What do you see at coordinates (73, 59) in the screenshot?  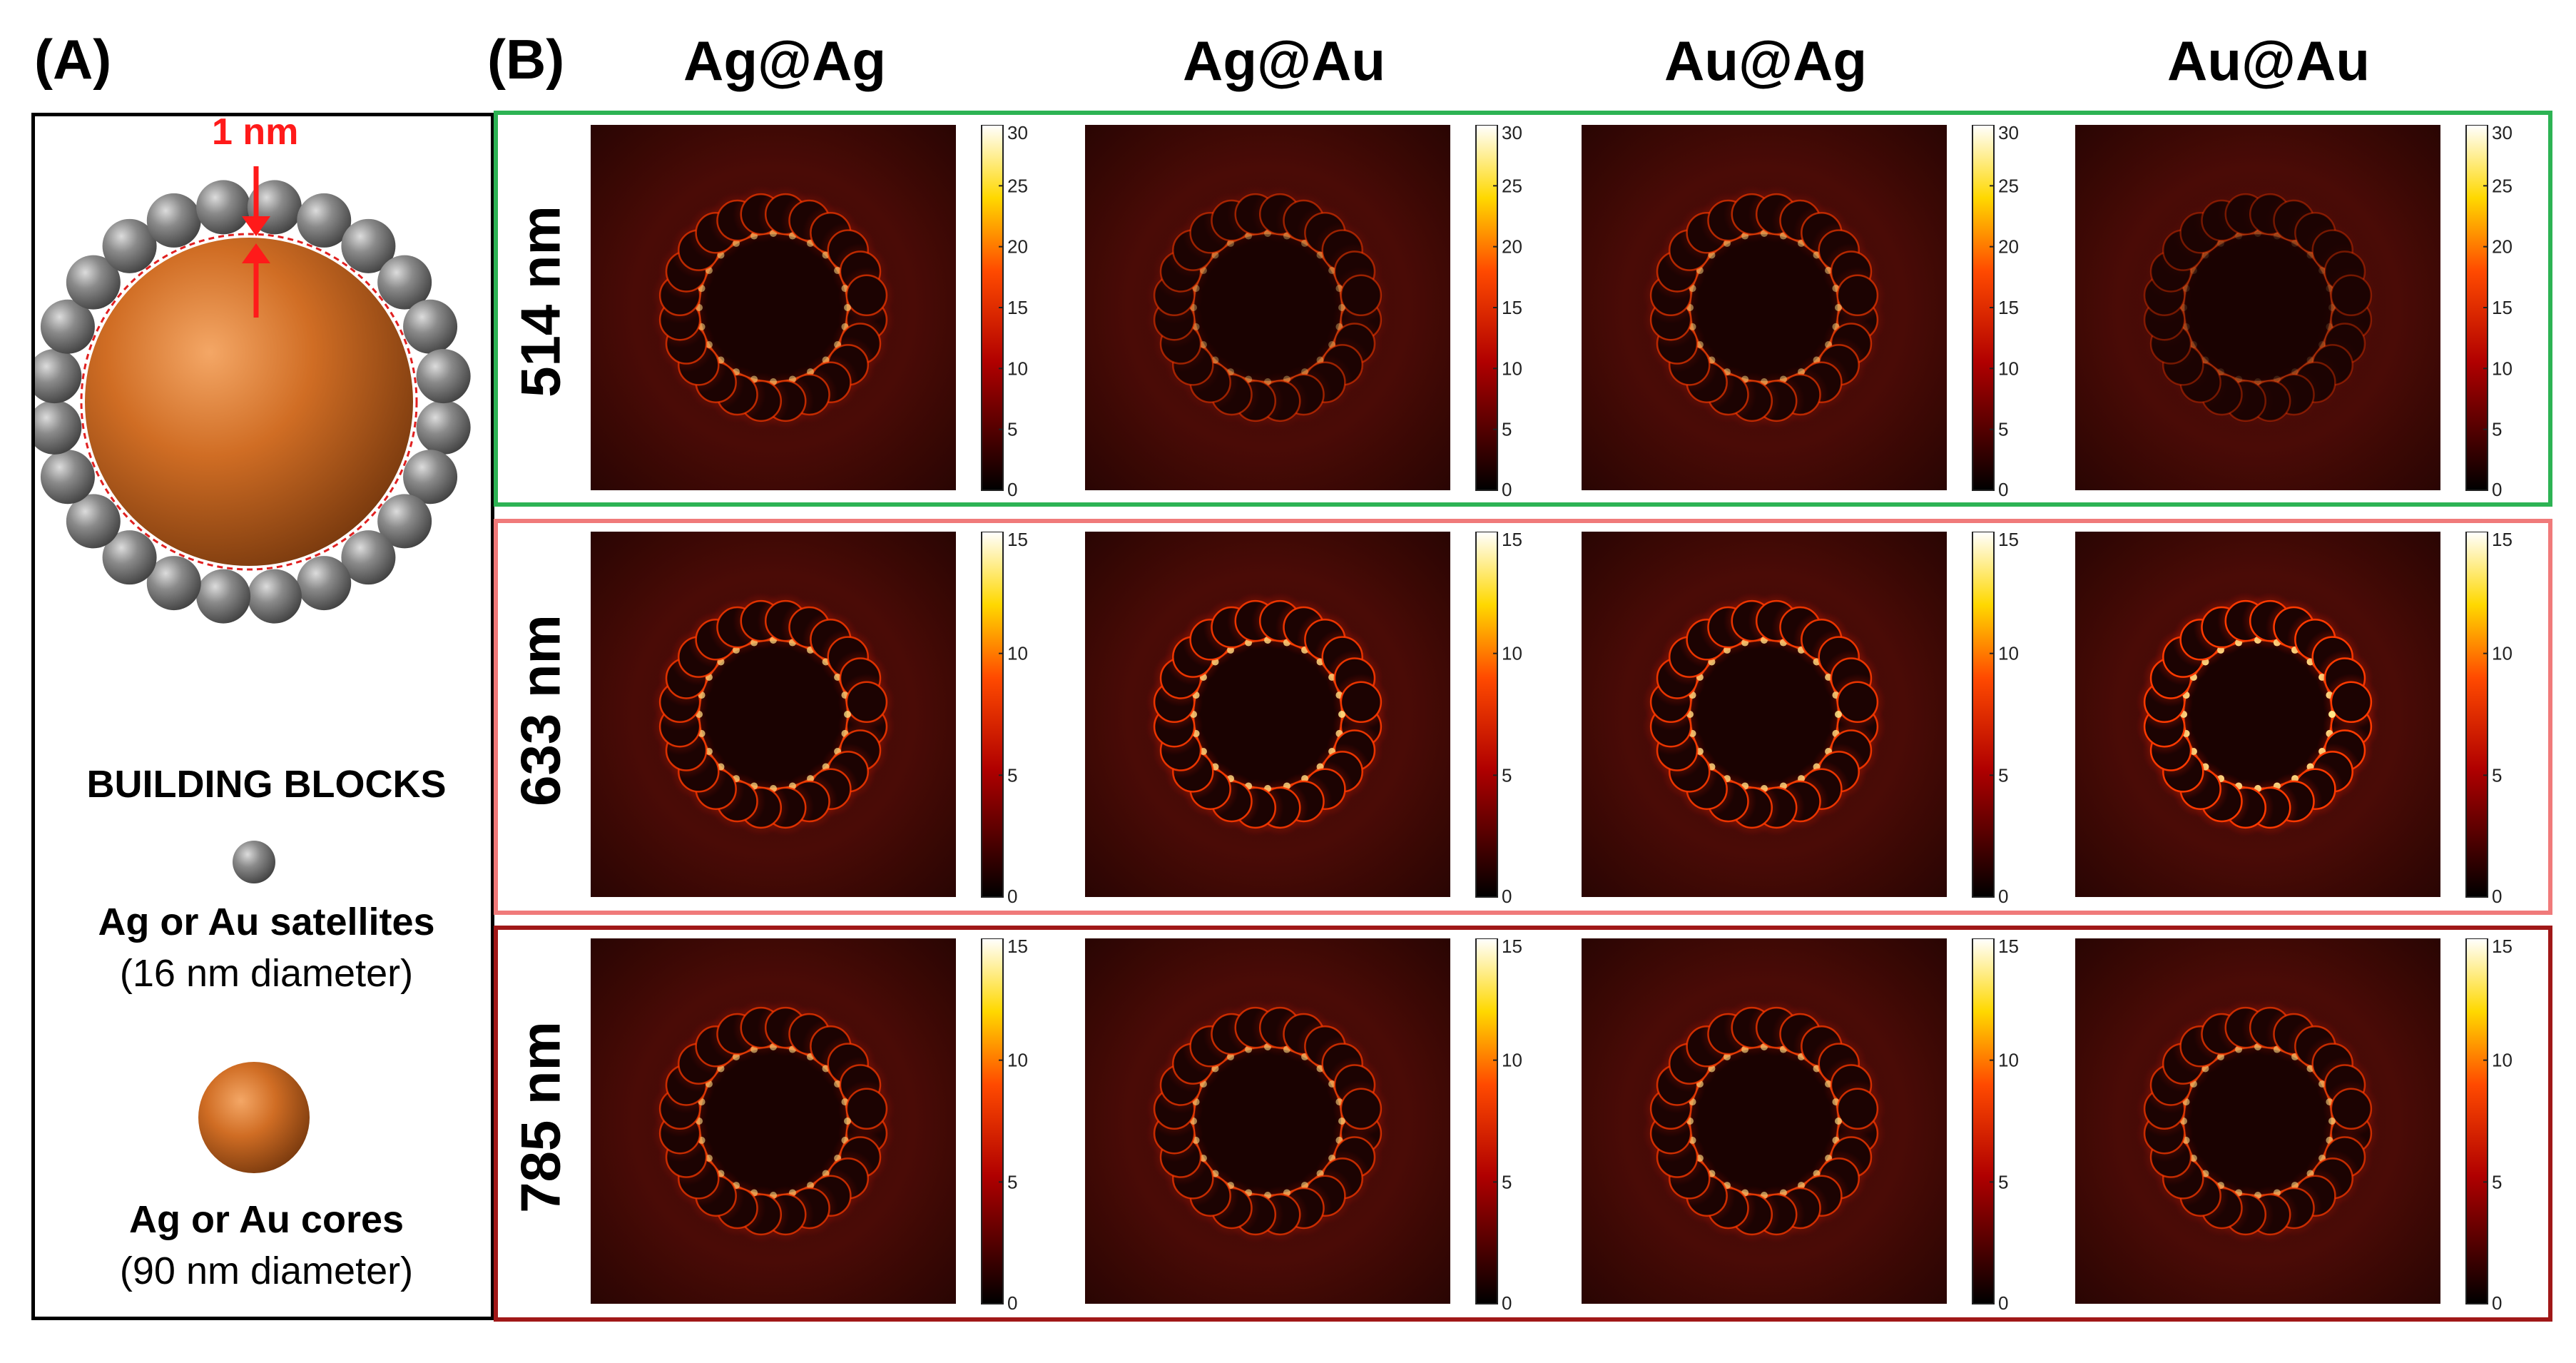 I see `panel-a-label: (A)` at bounding box center [73, 59].